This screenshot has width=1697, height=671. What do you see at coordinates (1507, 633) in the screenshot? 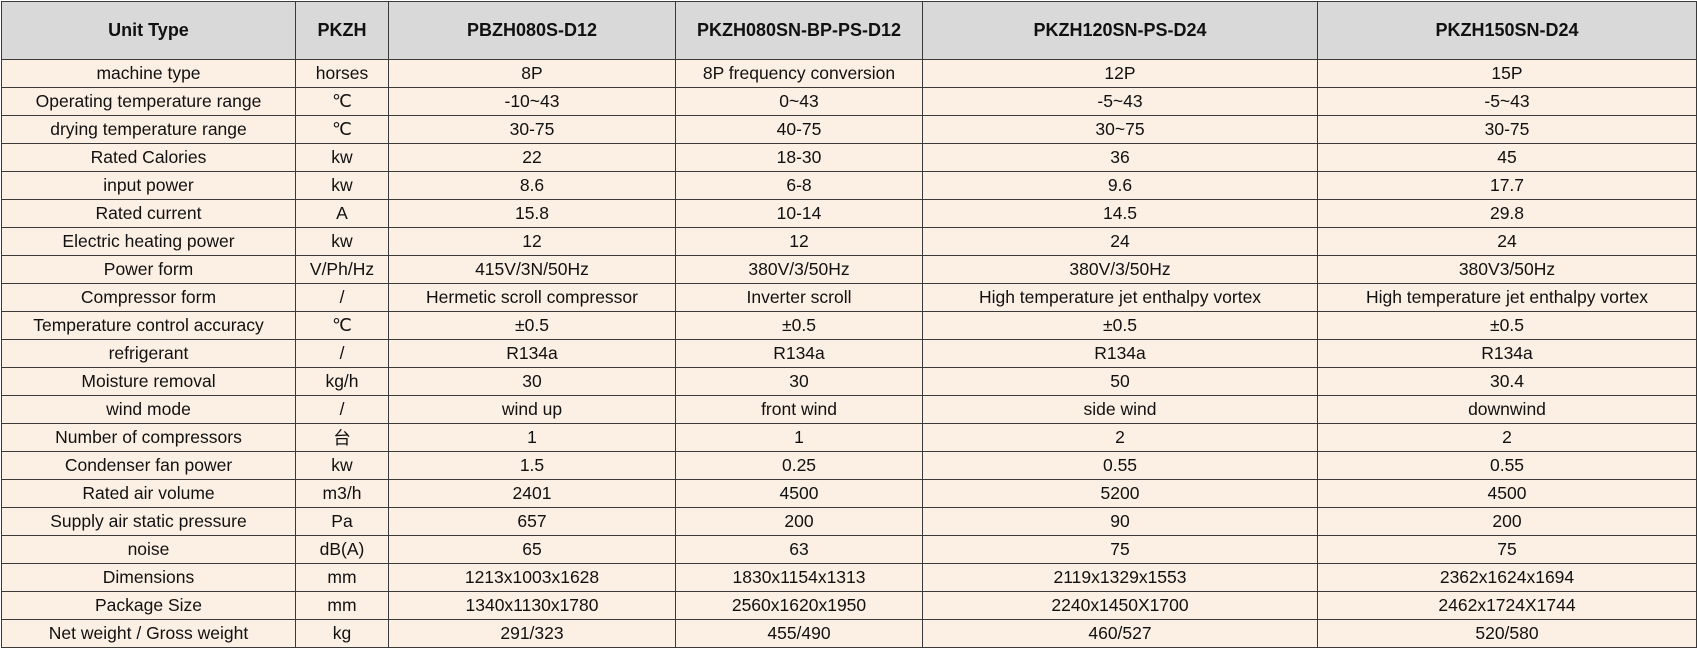
I see `table-cell: 520/580` at bounding box center [1507, 633].